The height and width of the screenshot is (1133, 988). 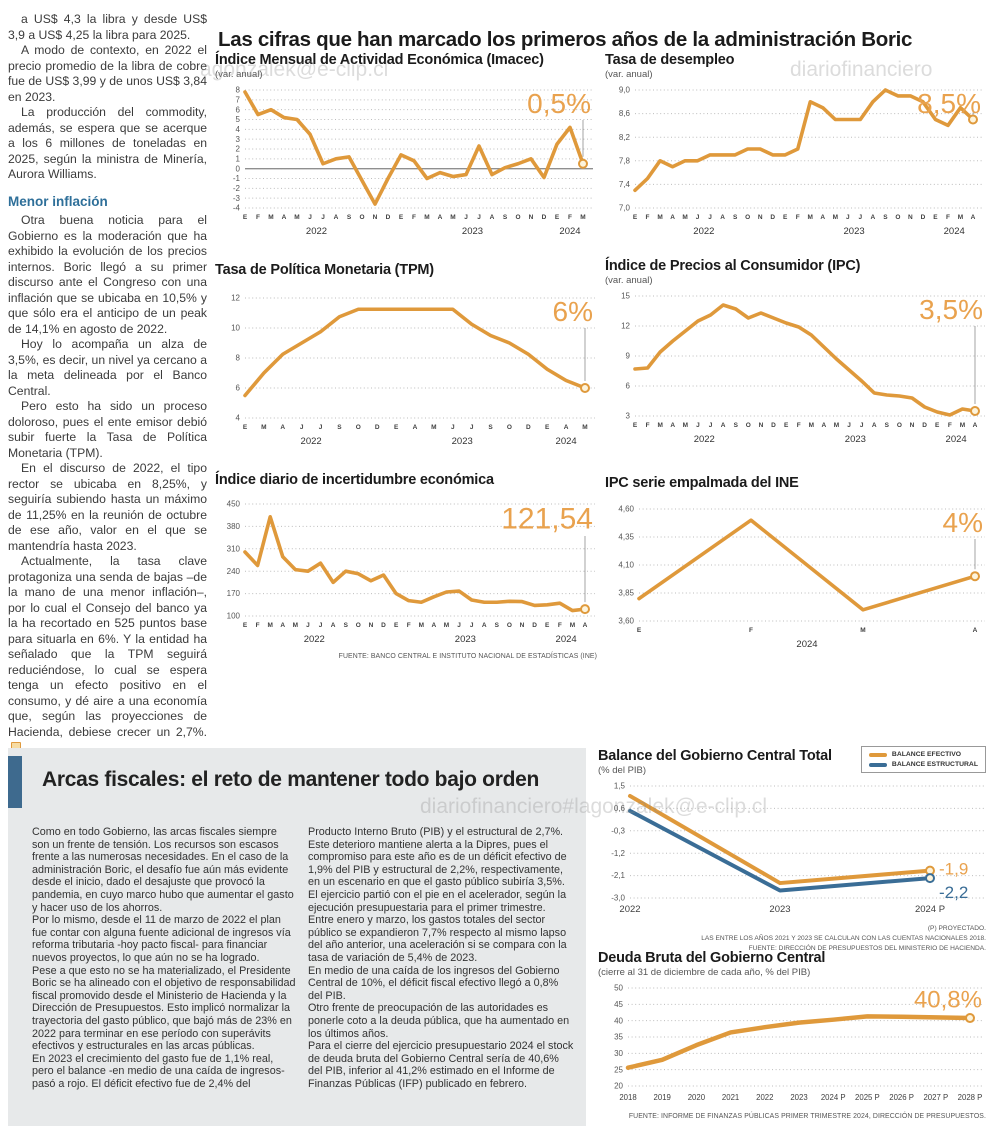 What do you see at coordinates (626, 565) in the screenshot?
I see `svg-text: 4,10` at bounding box center [626, 565].